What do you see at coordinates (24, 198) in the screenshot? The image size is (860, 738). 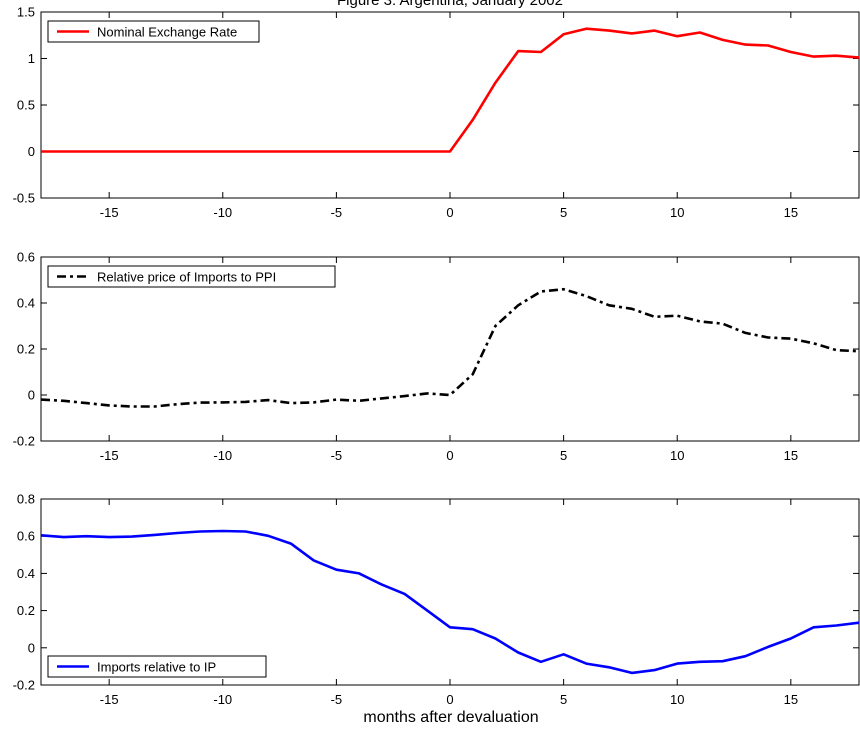 I see `y-tick-label: -0.5` at bounding box center [24, 198].